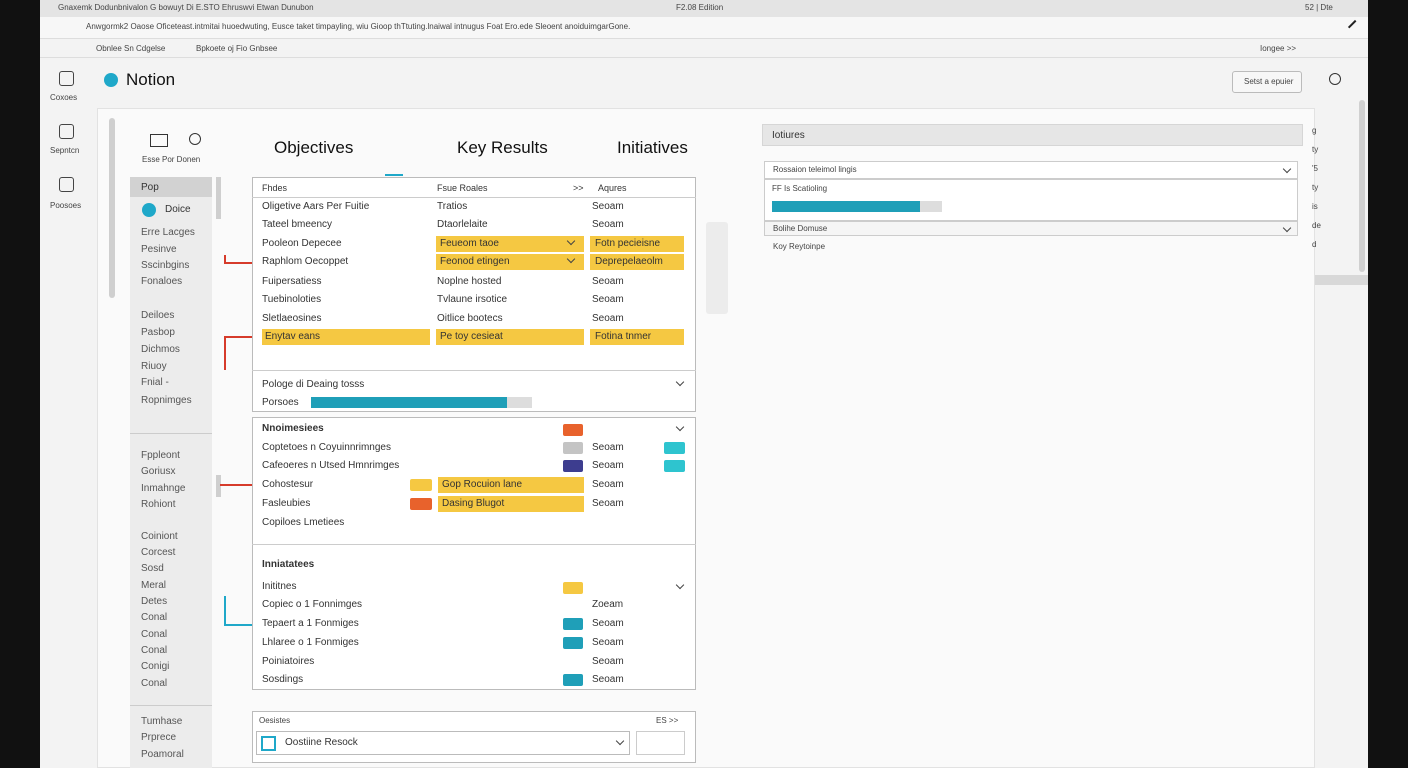  I want to click on bookmarks-right: Iongee >>, so click(1278, 48).